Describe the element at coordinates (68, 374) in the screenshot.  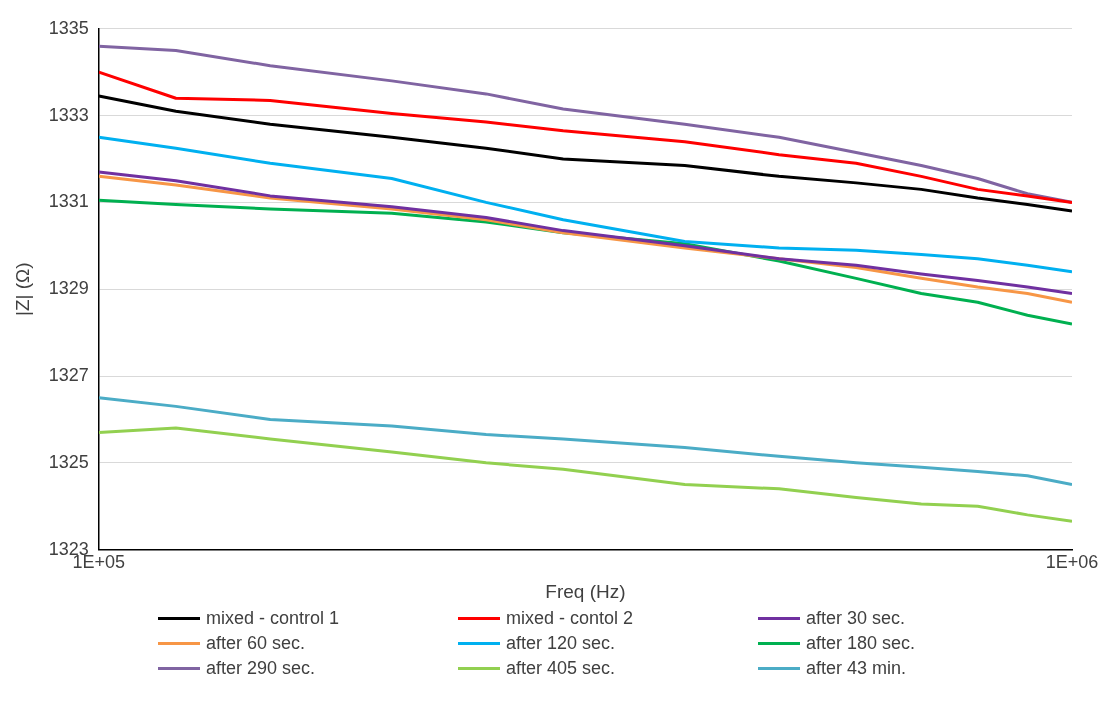
I see `y-tick-label: 1327` at that location.